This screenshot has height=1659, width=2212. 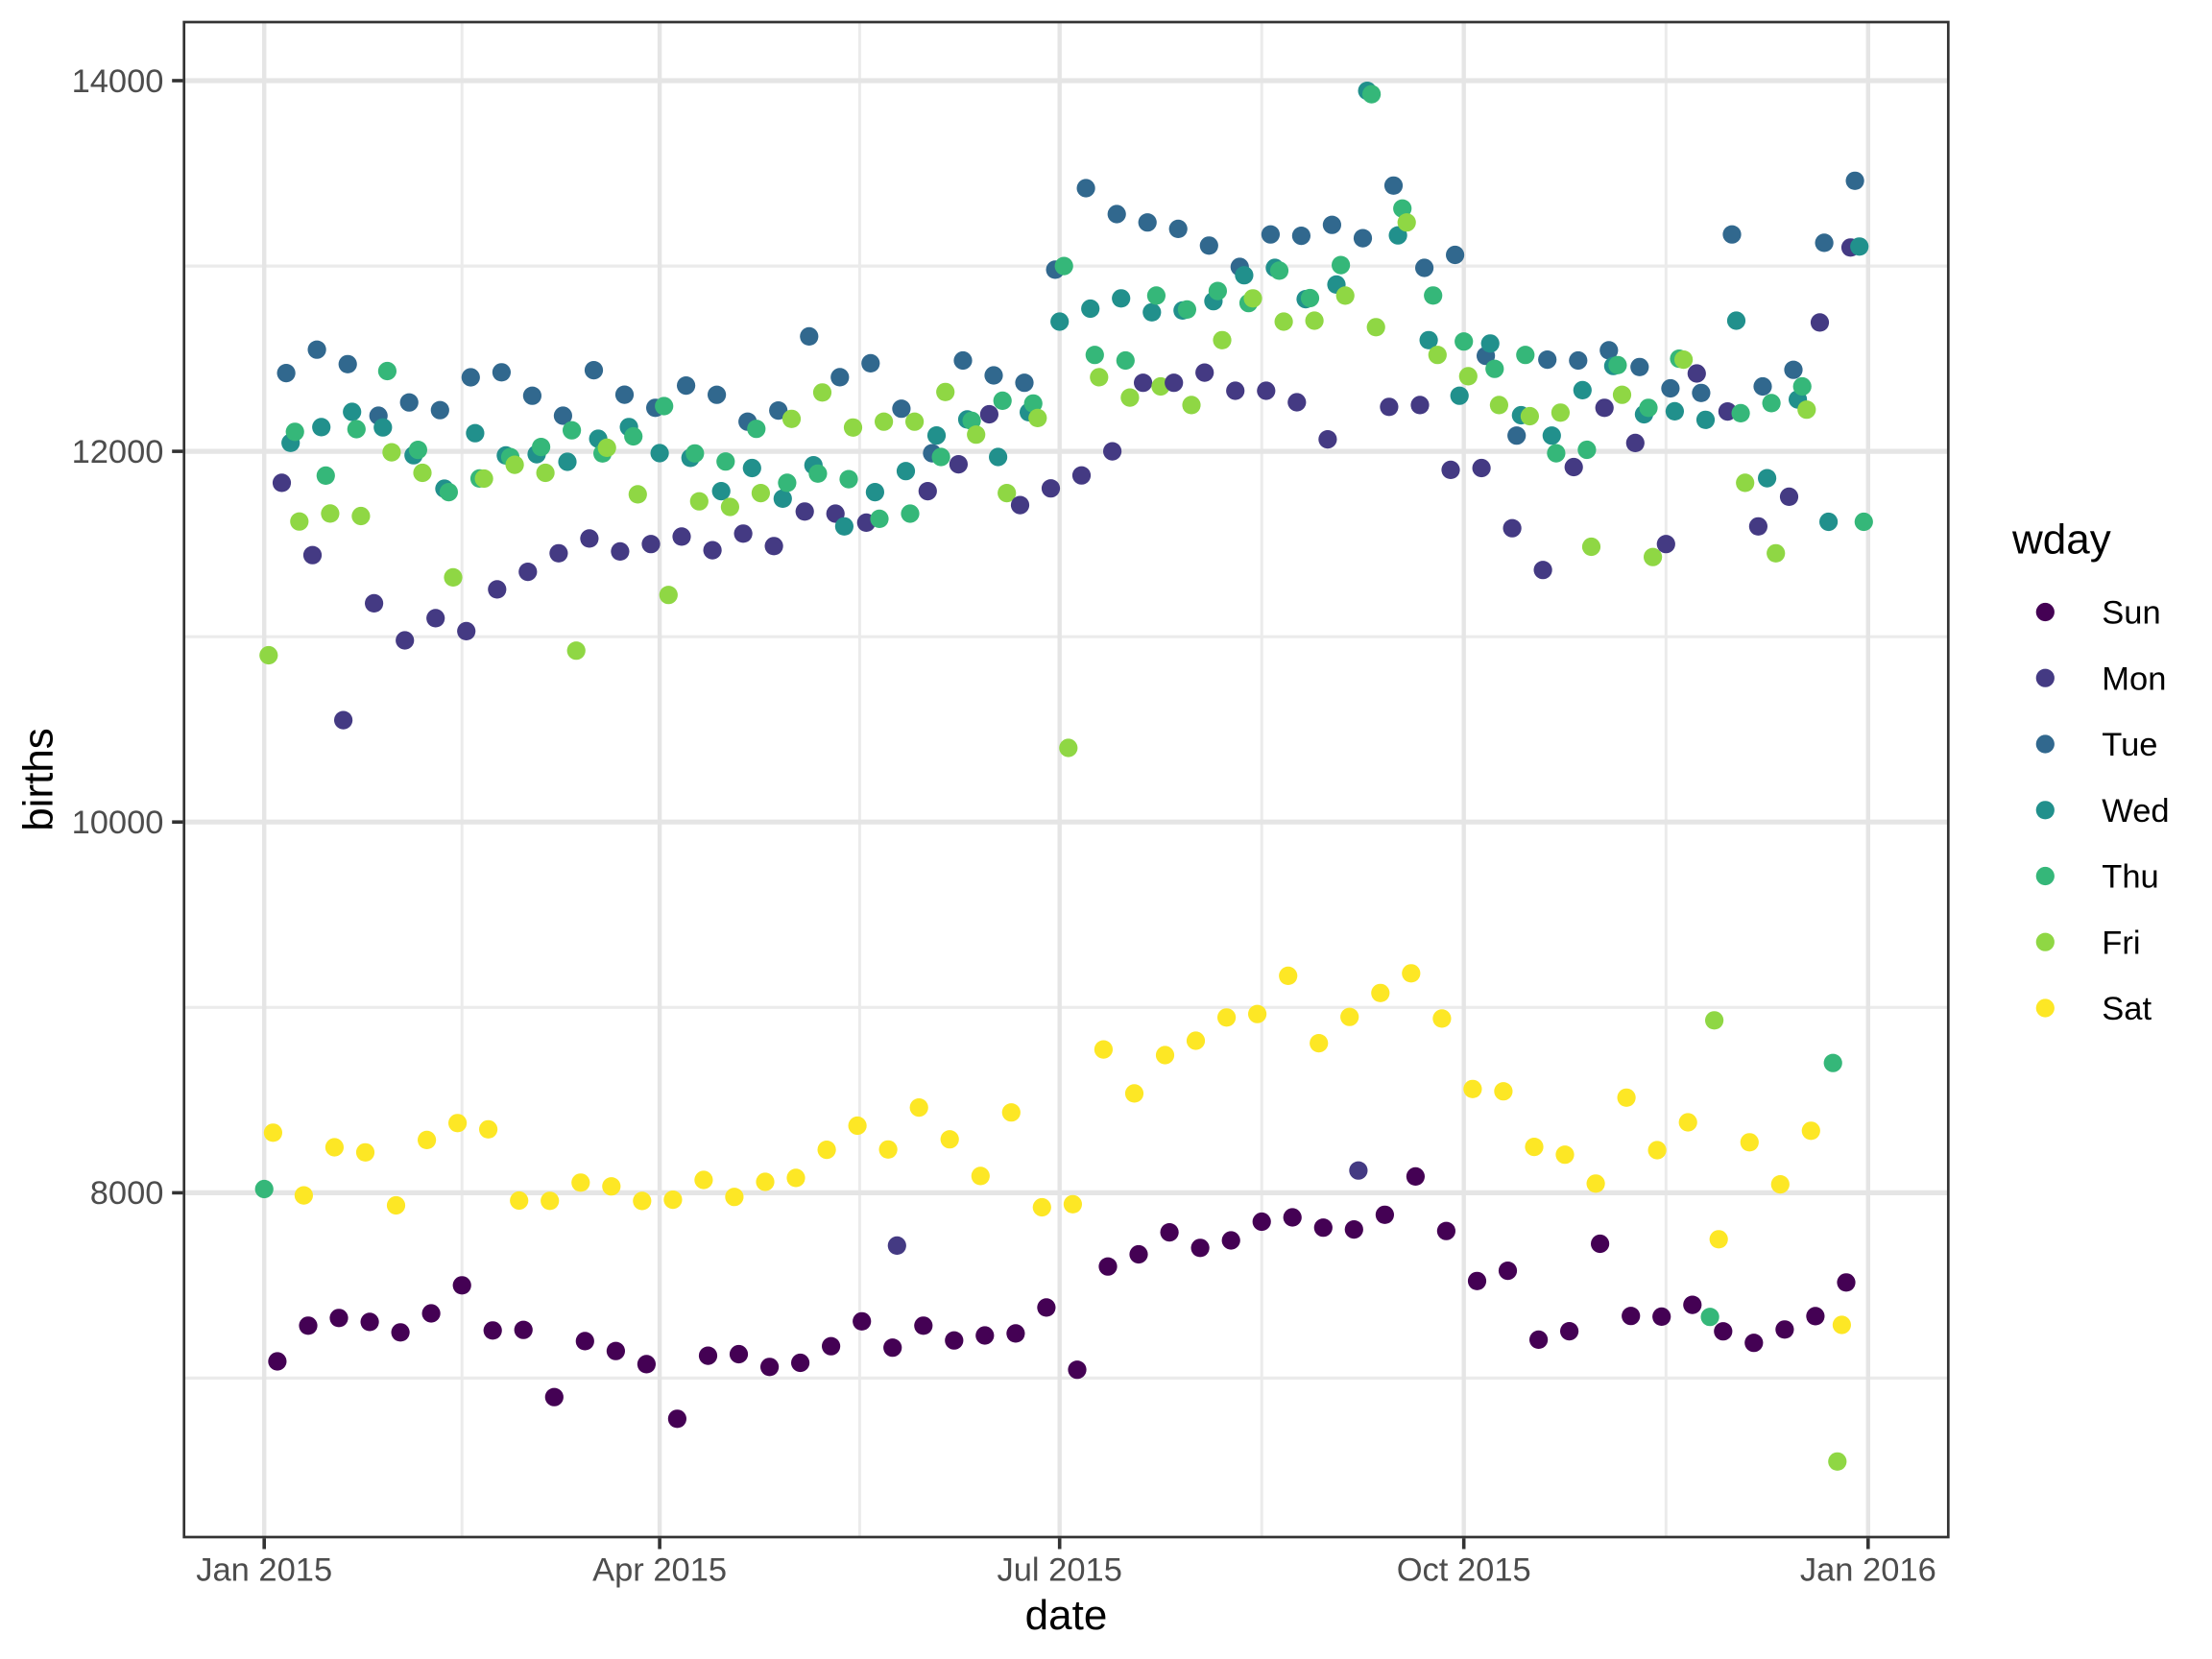 What do you see at coordinates (2134, 680) in the screenshot?
I see `svg-text: Mon` at bounding box center [2134, 680].